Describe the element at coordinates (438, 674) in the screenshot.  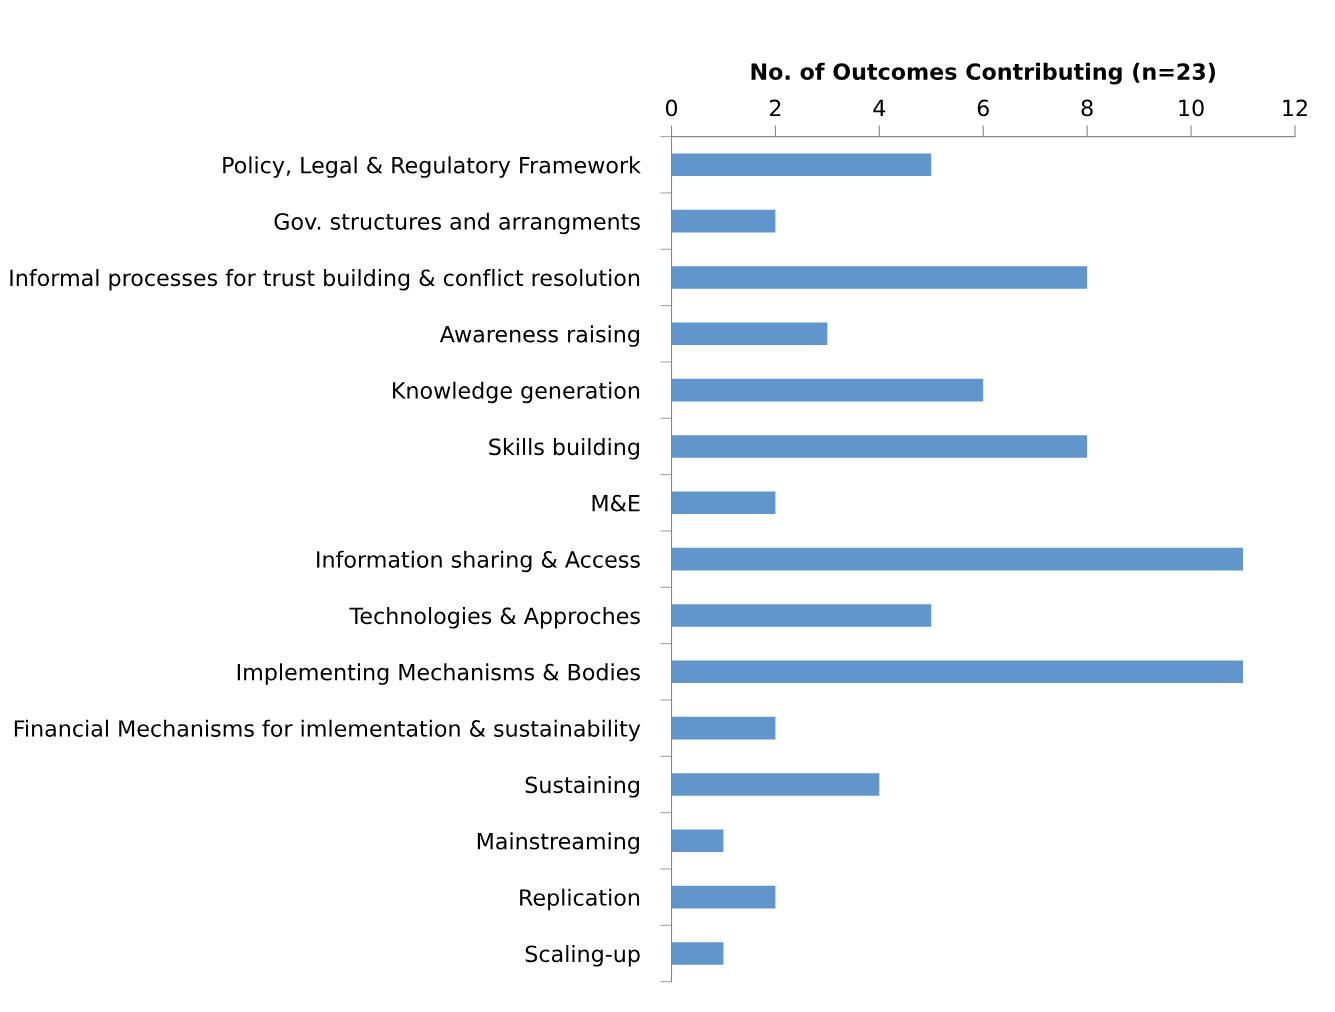
I see `y-tick-label: Implementing Mechanisms & Bodies` at that location.